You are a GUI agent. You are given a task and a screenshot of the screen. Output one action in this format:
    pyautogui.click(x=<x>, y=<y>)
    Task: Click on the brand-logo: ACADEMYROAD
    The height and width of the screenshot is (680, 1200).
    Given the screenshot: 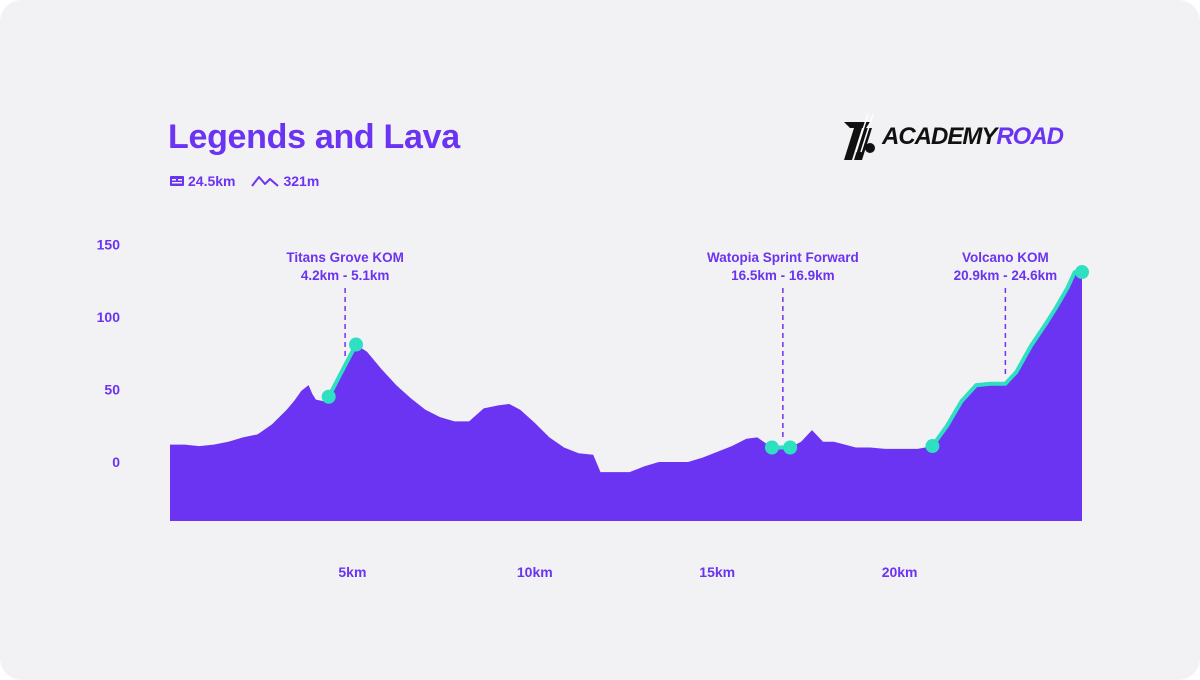 What is the action you would take?
    pyautogui.click(x=952, y=137)
    